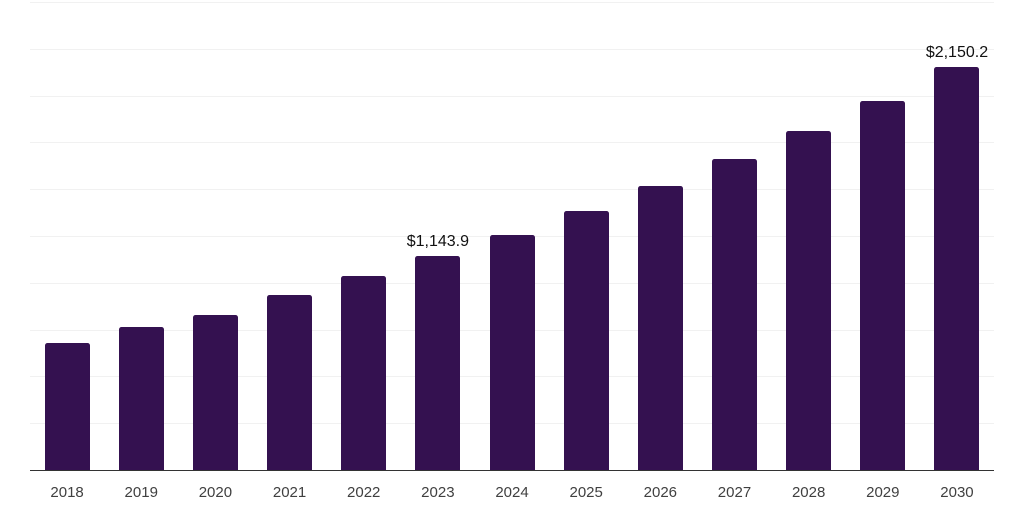 Image resolution: width=1024 pixels, height=512 pixels. I want to click on bar-2023, so click(438, 362).